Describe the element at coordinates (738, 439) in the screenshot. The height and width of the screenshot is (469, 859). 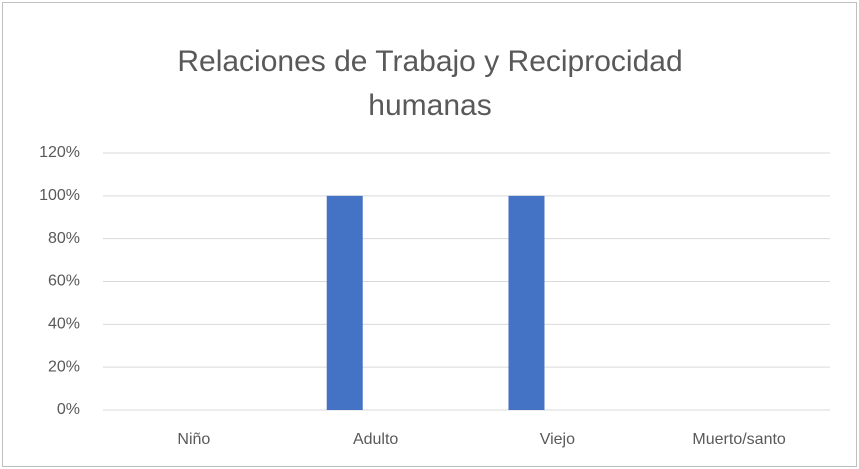
I see `x-tick-label: Muerto/santo` at that location.